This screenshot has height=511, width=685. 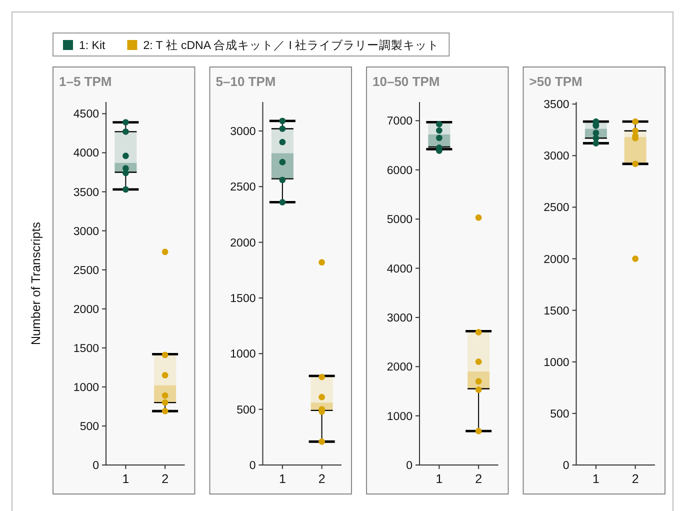 What do you see at coordinates (92, 46) in the screenshot?
I see `legend-label: 1: Kit` at bounding box center [92, 46].